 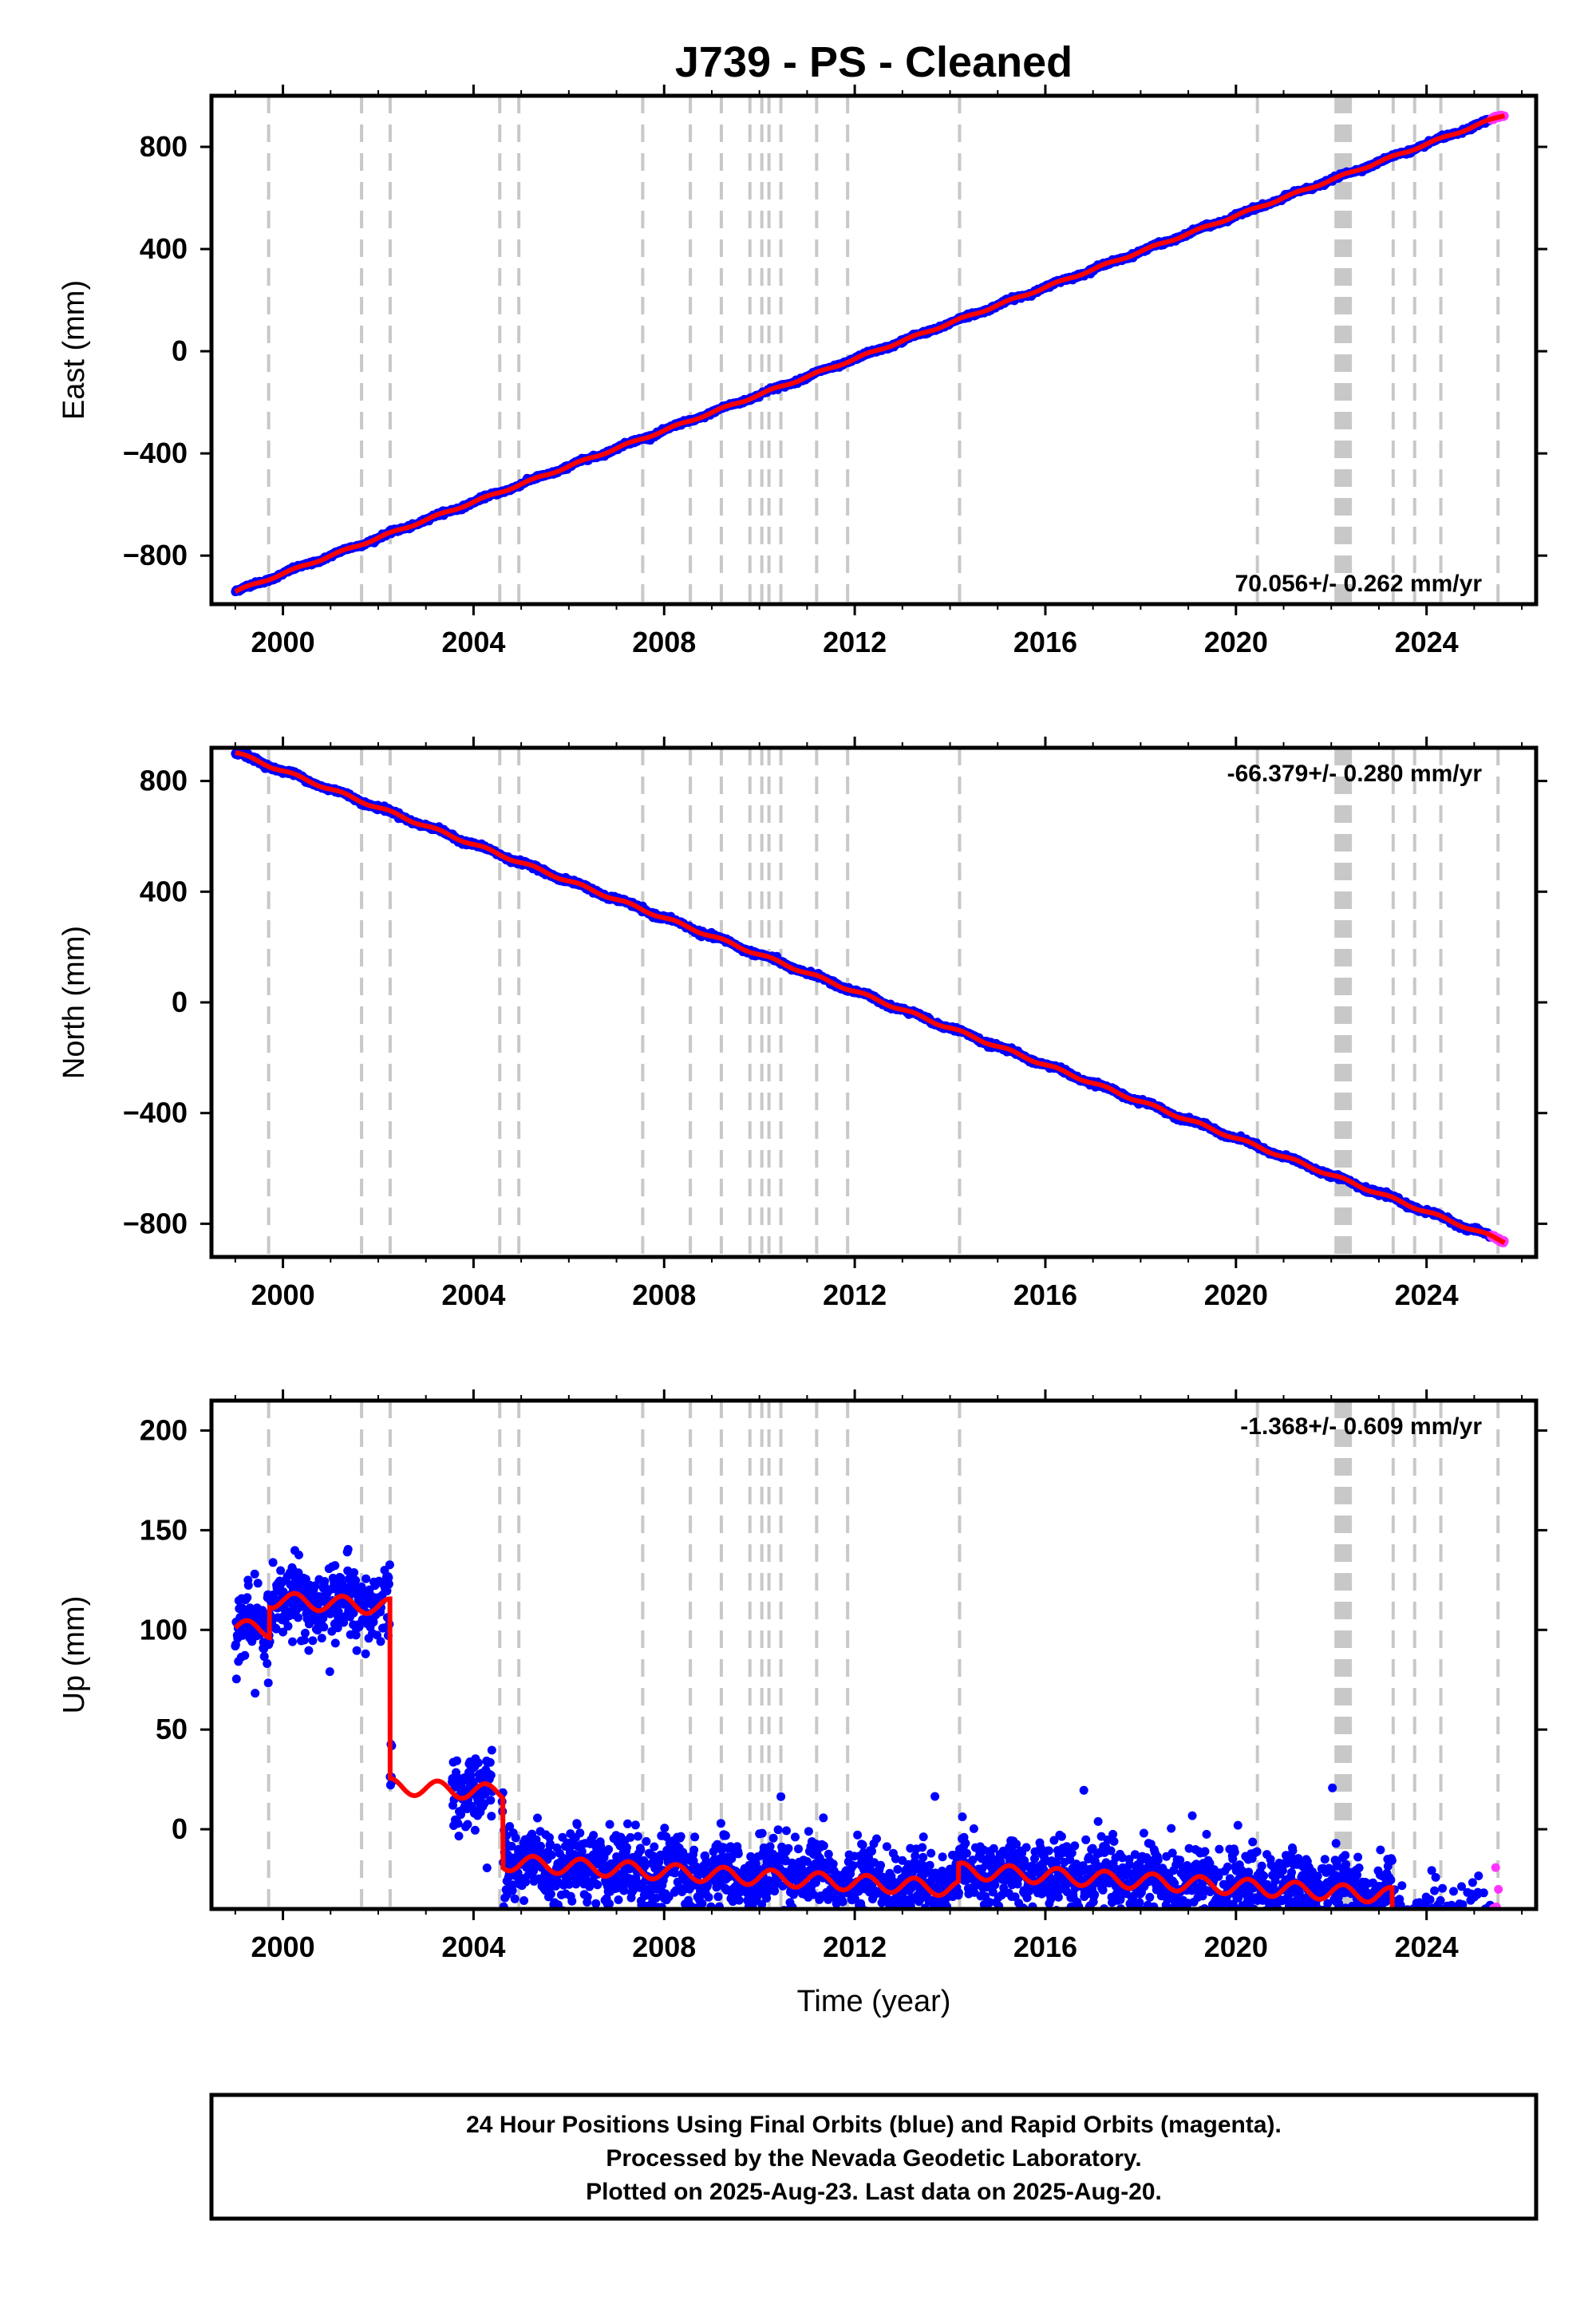 What do you see at coordinates (180, 350) in the screenshot?
I see `y-tick-label: 0` at bounding box center [180, 350].